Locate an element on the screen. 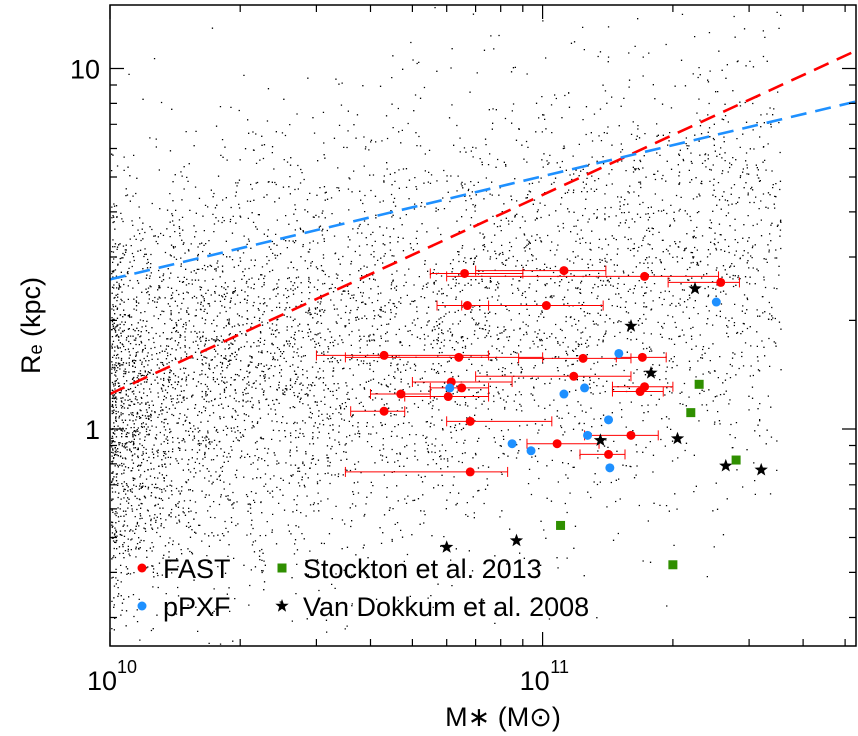  error-bars is located at coordinates (527, 371).